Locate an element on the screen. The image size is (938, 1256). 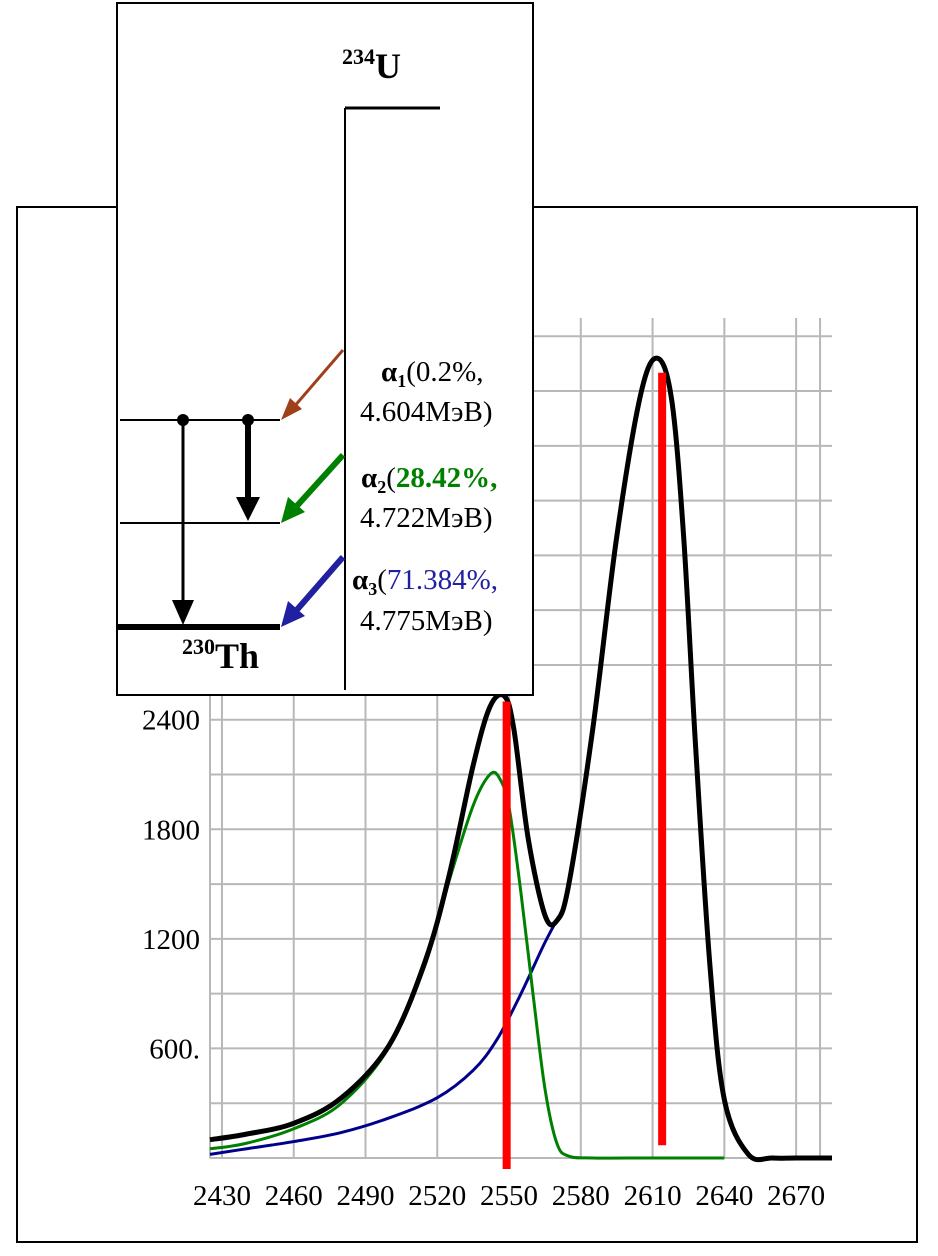
y-tick-label: 1800 is located at coordinates (171, 830).